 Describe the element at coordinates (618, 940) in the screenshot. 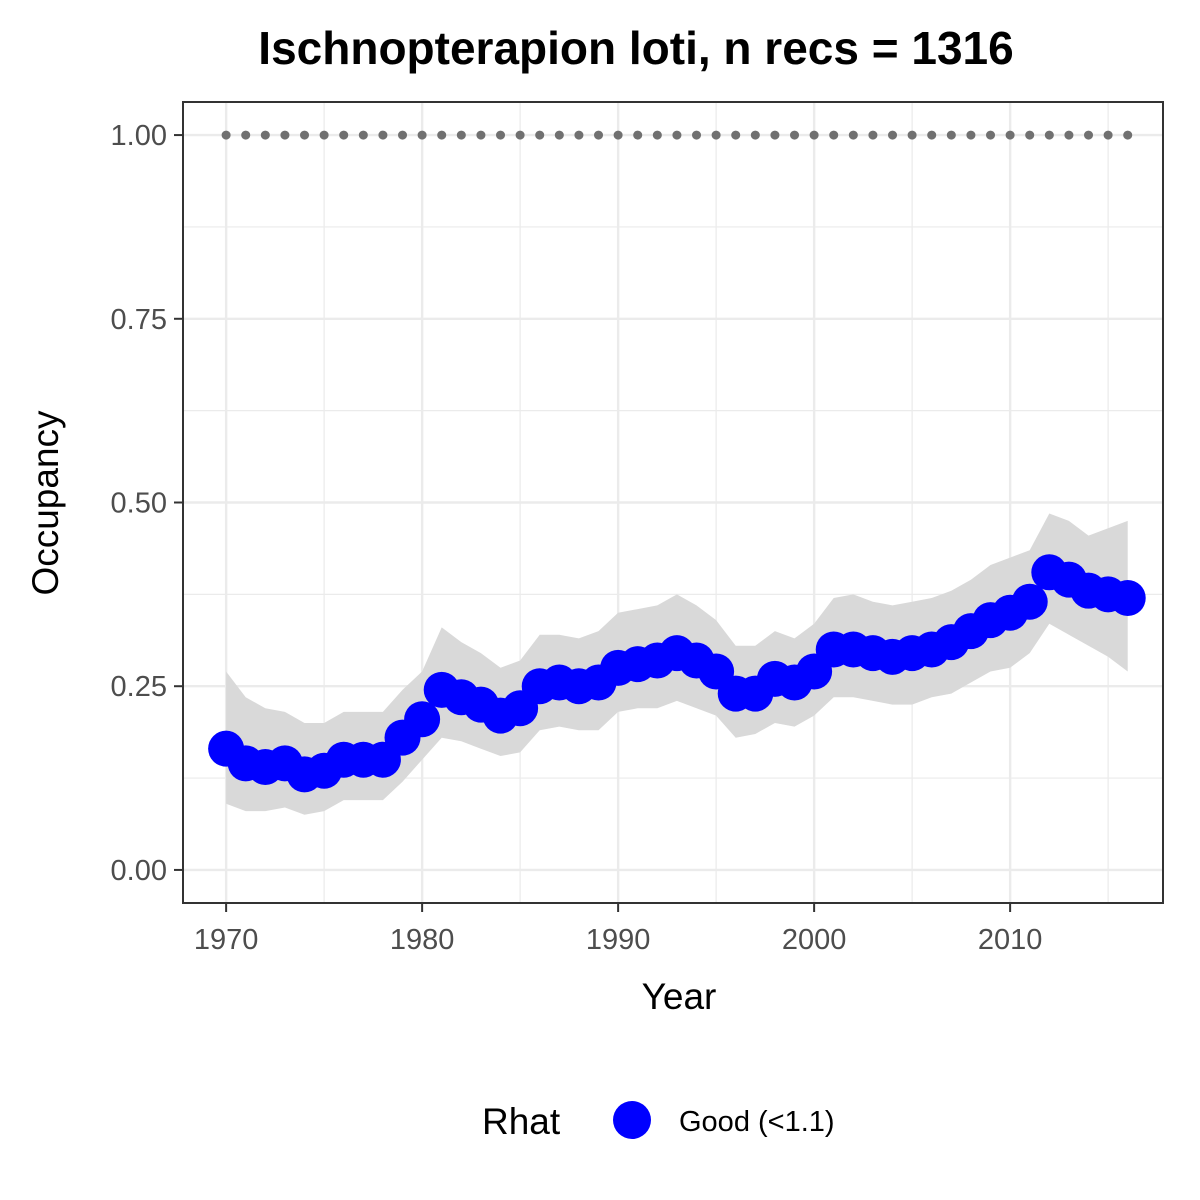

I see `x-tick-label: 1990` at that location.